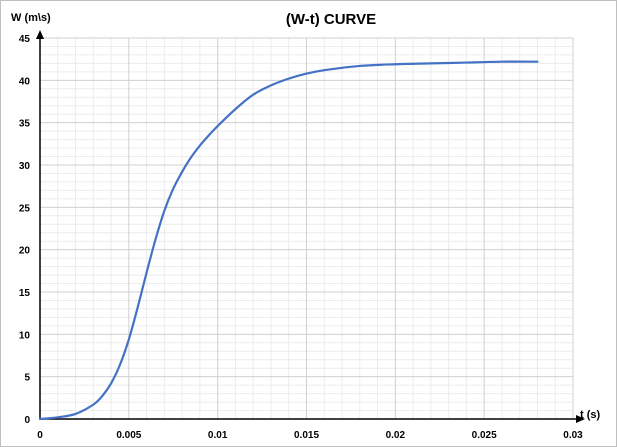 This screenshot has height=447, width=617. I want to click on x-tick-label: 0.03, so click(573, 435).